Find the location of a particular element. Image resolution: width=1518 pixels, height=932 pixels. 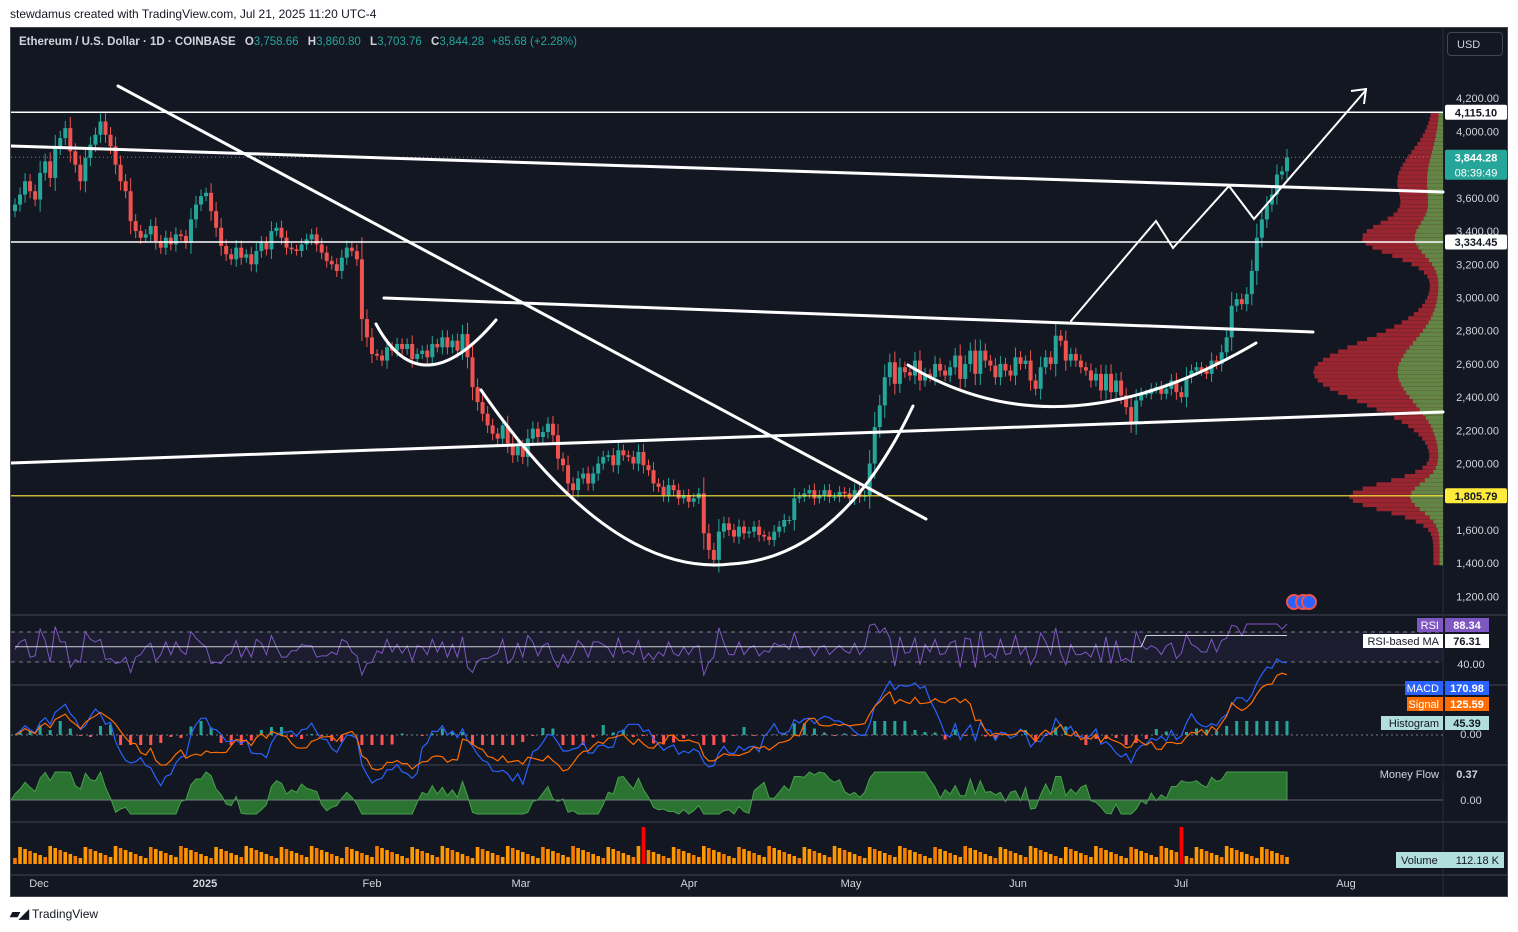

macd-value-bg is located at coordinates (1467, 688).